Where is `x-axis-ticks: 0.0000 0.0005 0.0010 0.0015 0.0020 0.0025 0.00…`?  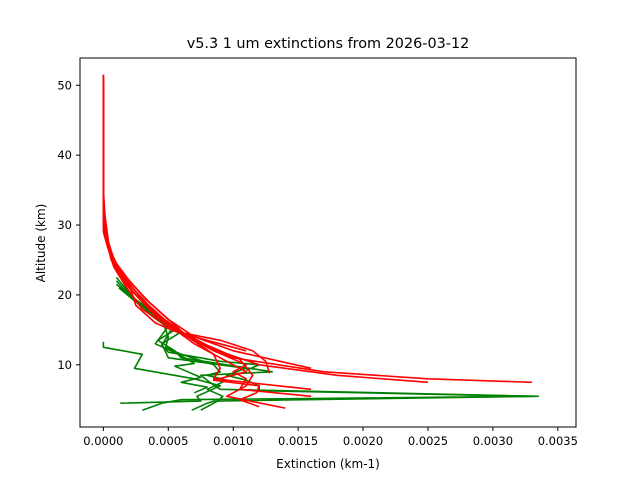
x-axis-ticks: 0.0000 0.0005 0.0010 0.0015 0.0020 0.0025 0.00… is located at coordinates (330, 437).